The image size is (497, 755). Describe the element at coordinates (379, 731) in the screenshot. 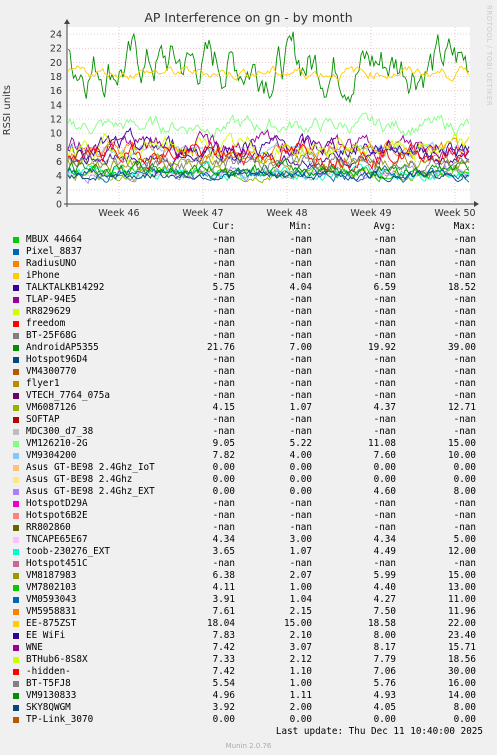

I see `last-update: Last update: Thu Dec 11 10:40:00 2025` at that location.